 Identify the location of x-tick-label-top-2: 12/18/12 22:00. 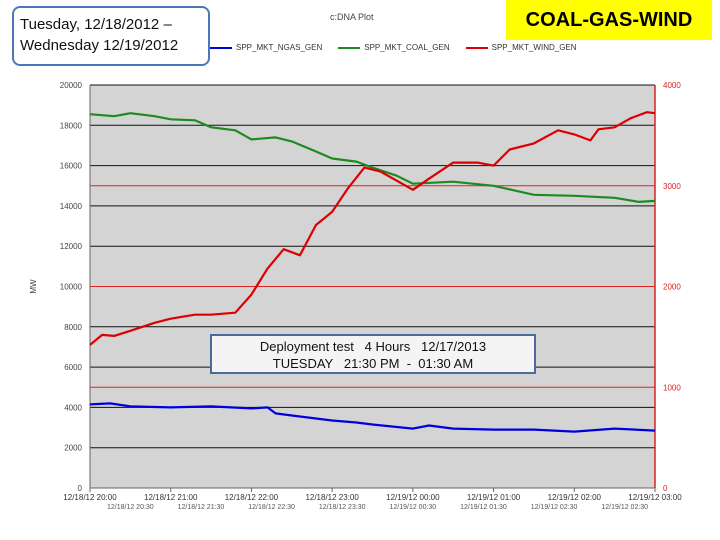
(252, 497).